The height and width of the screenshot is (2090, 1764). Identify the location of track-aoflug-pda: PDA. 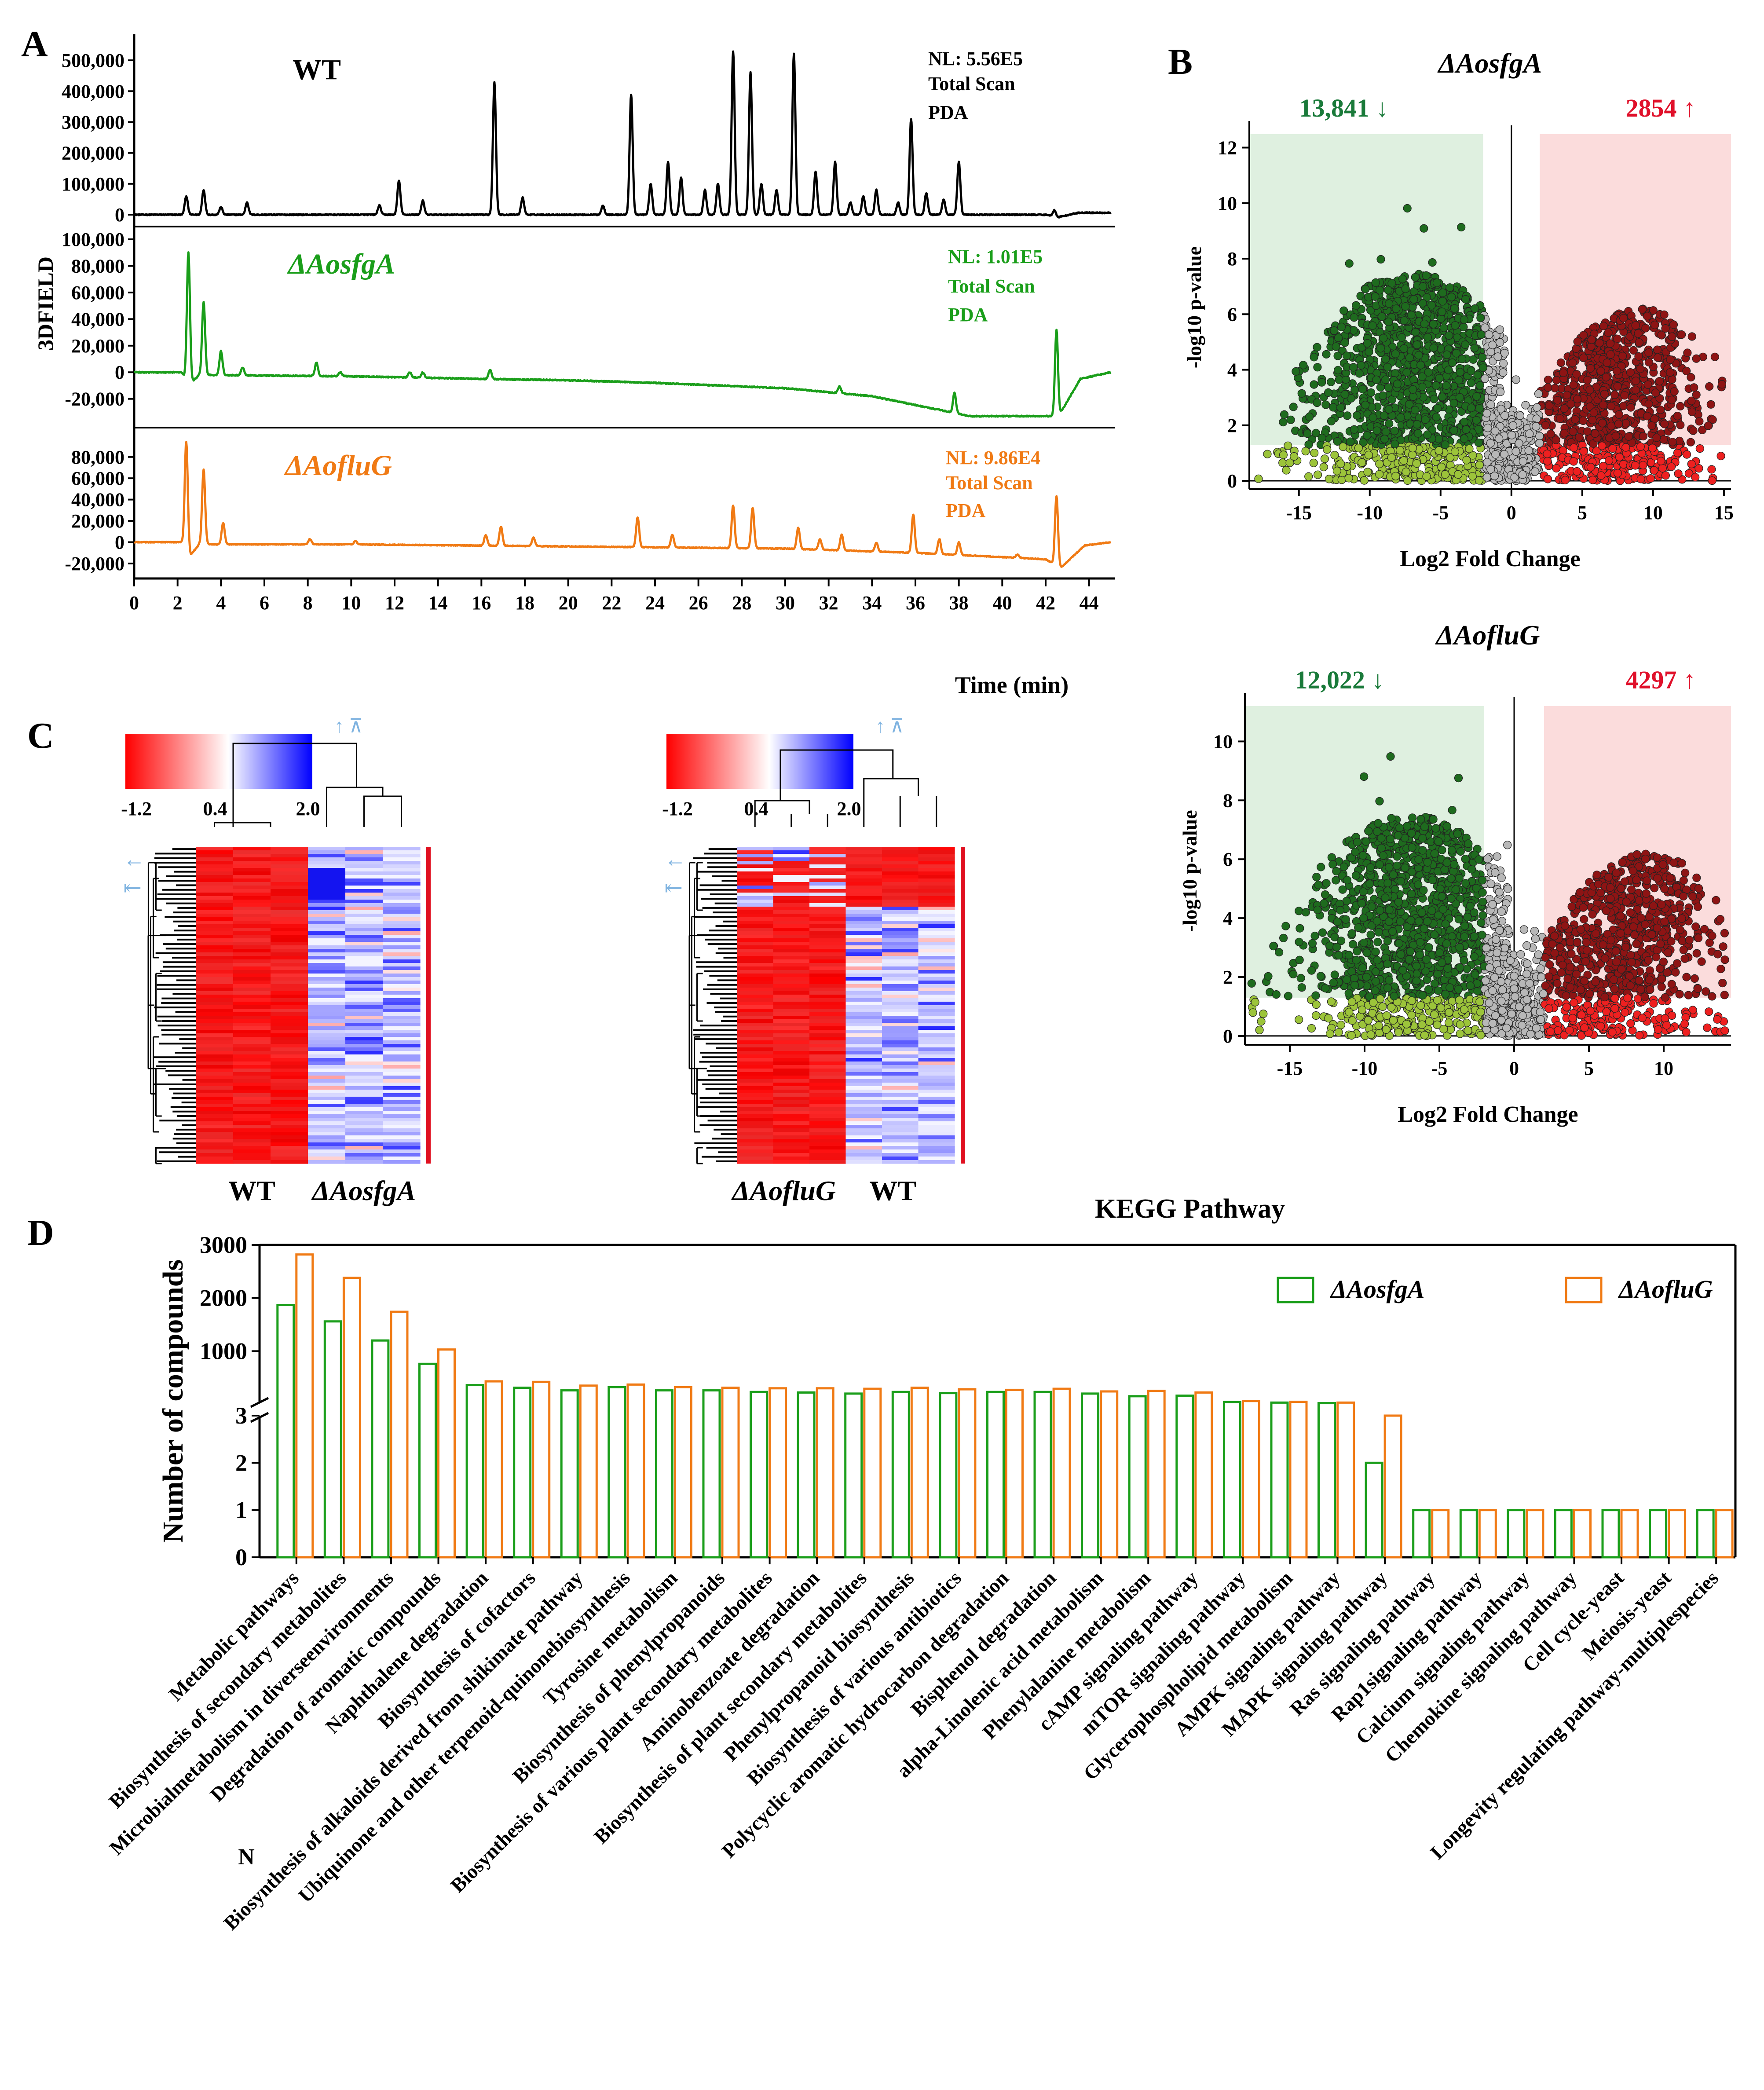
(966, 510).